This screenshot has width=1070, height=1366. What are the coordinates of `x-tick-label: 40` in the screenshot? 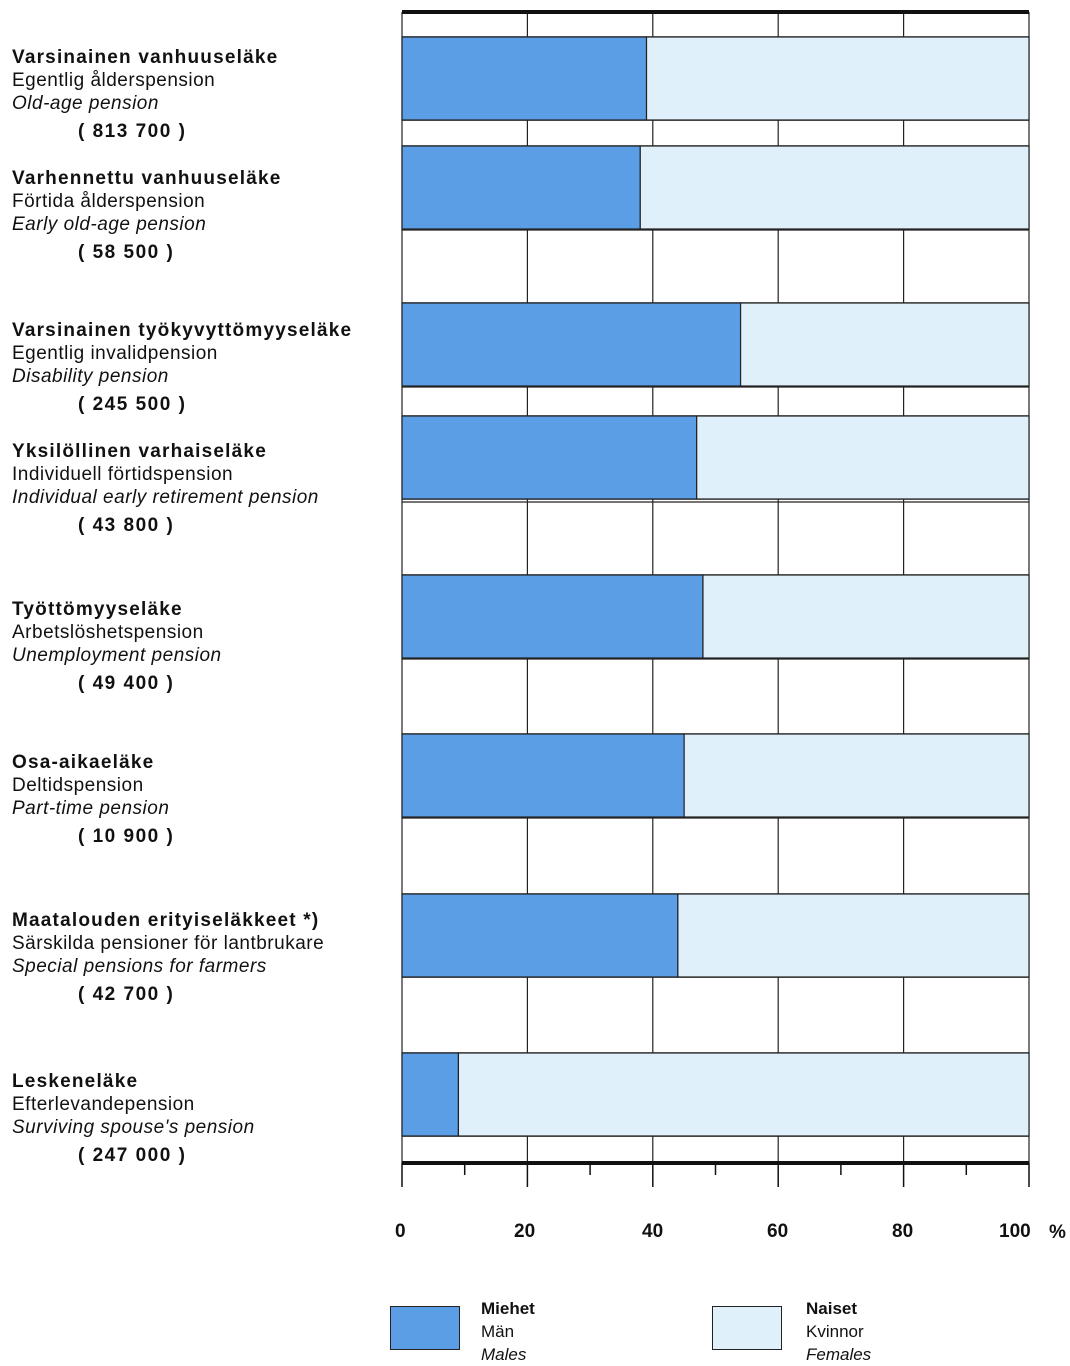 It's located at (653, 1231).